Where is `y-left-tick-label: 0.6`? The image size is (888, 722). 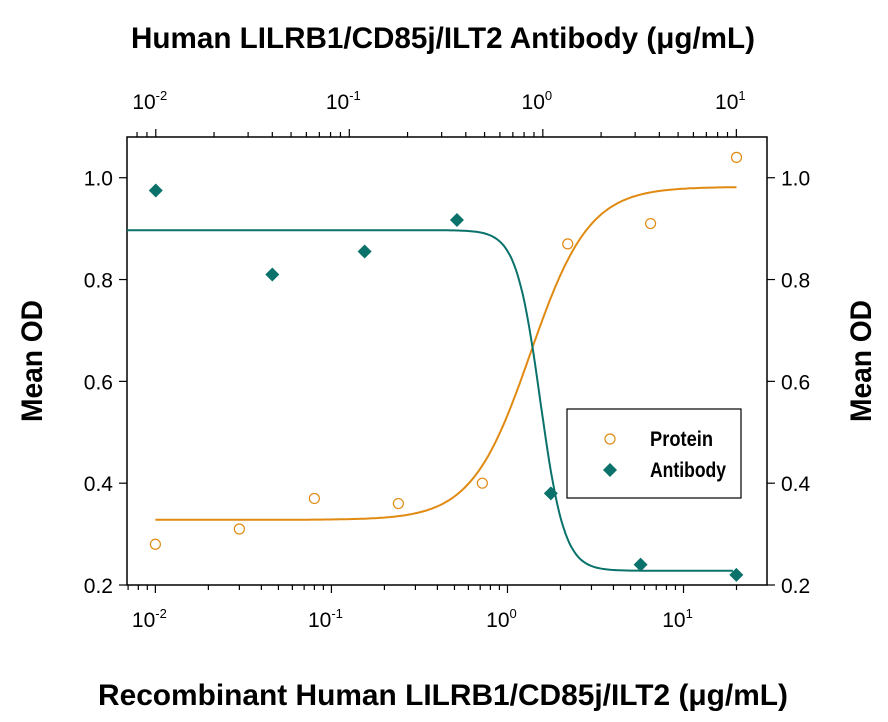
y-left-tick-label: 0.6 is located at coordinates (98, 382).